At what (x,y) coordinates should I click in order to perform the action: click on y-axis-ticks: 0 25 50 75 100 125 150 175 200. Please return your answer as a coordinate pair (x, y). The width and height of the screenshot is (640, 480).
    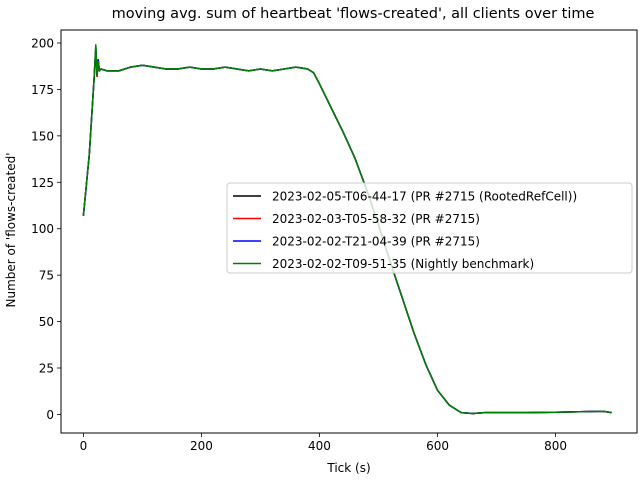
    Looking at the image, I should click on (46, 229).